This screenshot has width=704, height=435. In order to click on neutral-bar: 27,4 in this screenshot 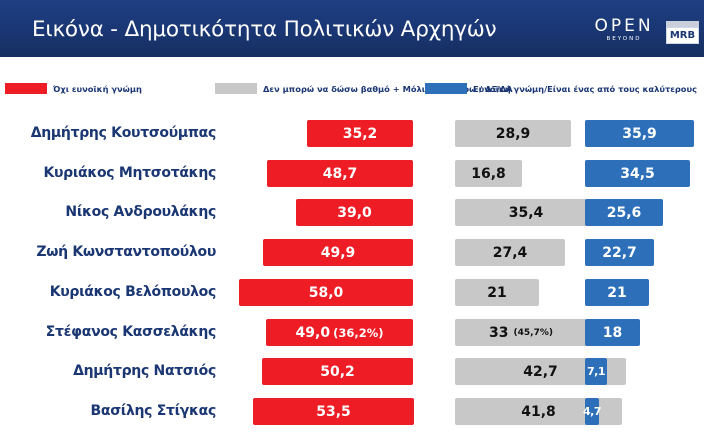, I will do `click(510, 252)`.